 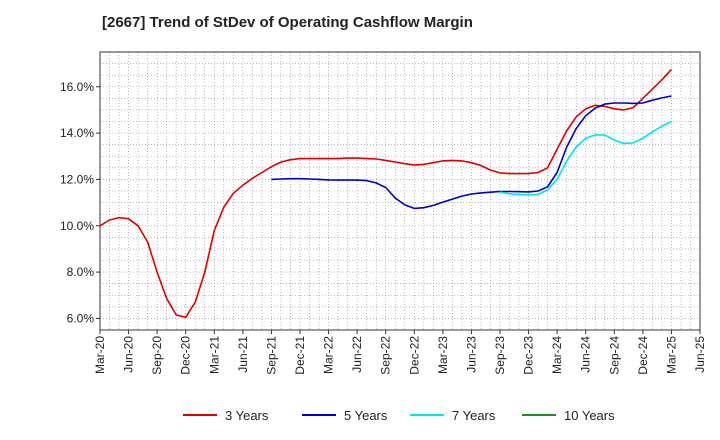 What do you see at coordinates (129, 354) in the screenshot?
I see `x-tick-label: Jun-20` at bounding box center [129, 354].